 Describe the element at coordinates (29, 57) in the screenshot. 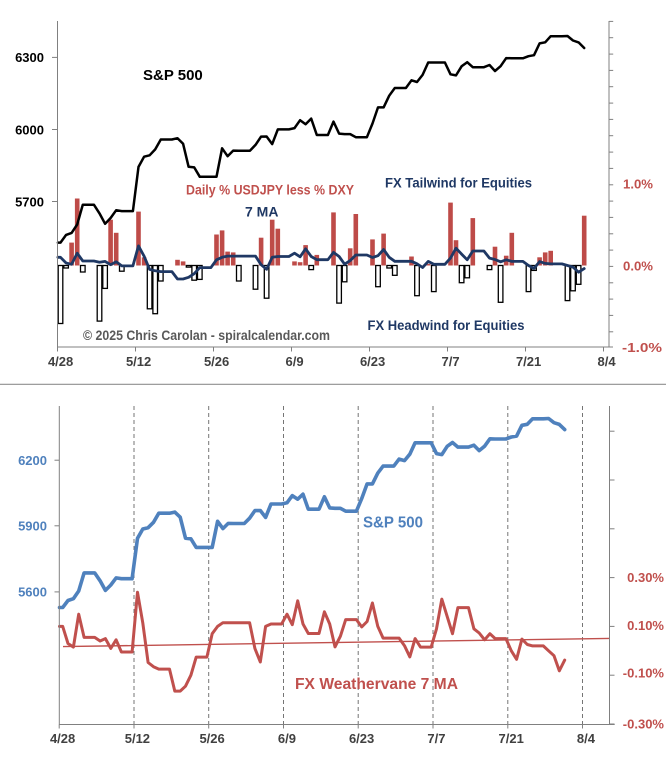

I see `svg-text: 6300` at that location.